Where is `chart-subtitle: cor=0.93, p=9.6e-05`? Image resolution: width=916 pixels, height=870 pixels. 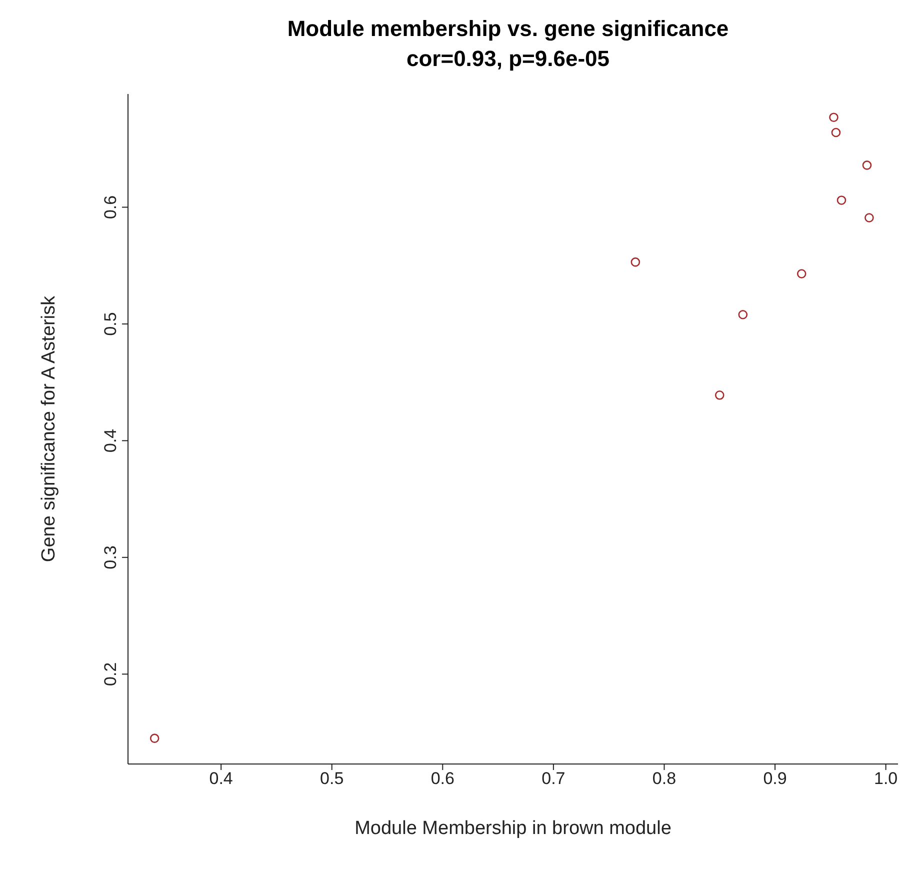 chart-subtitle: cor=0.93, p=9.6e-05 is located at coordinates (508, 59).